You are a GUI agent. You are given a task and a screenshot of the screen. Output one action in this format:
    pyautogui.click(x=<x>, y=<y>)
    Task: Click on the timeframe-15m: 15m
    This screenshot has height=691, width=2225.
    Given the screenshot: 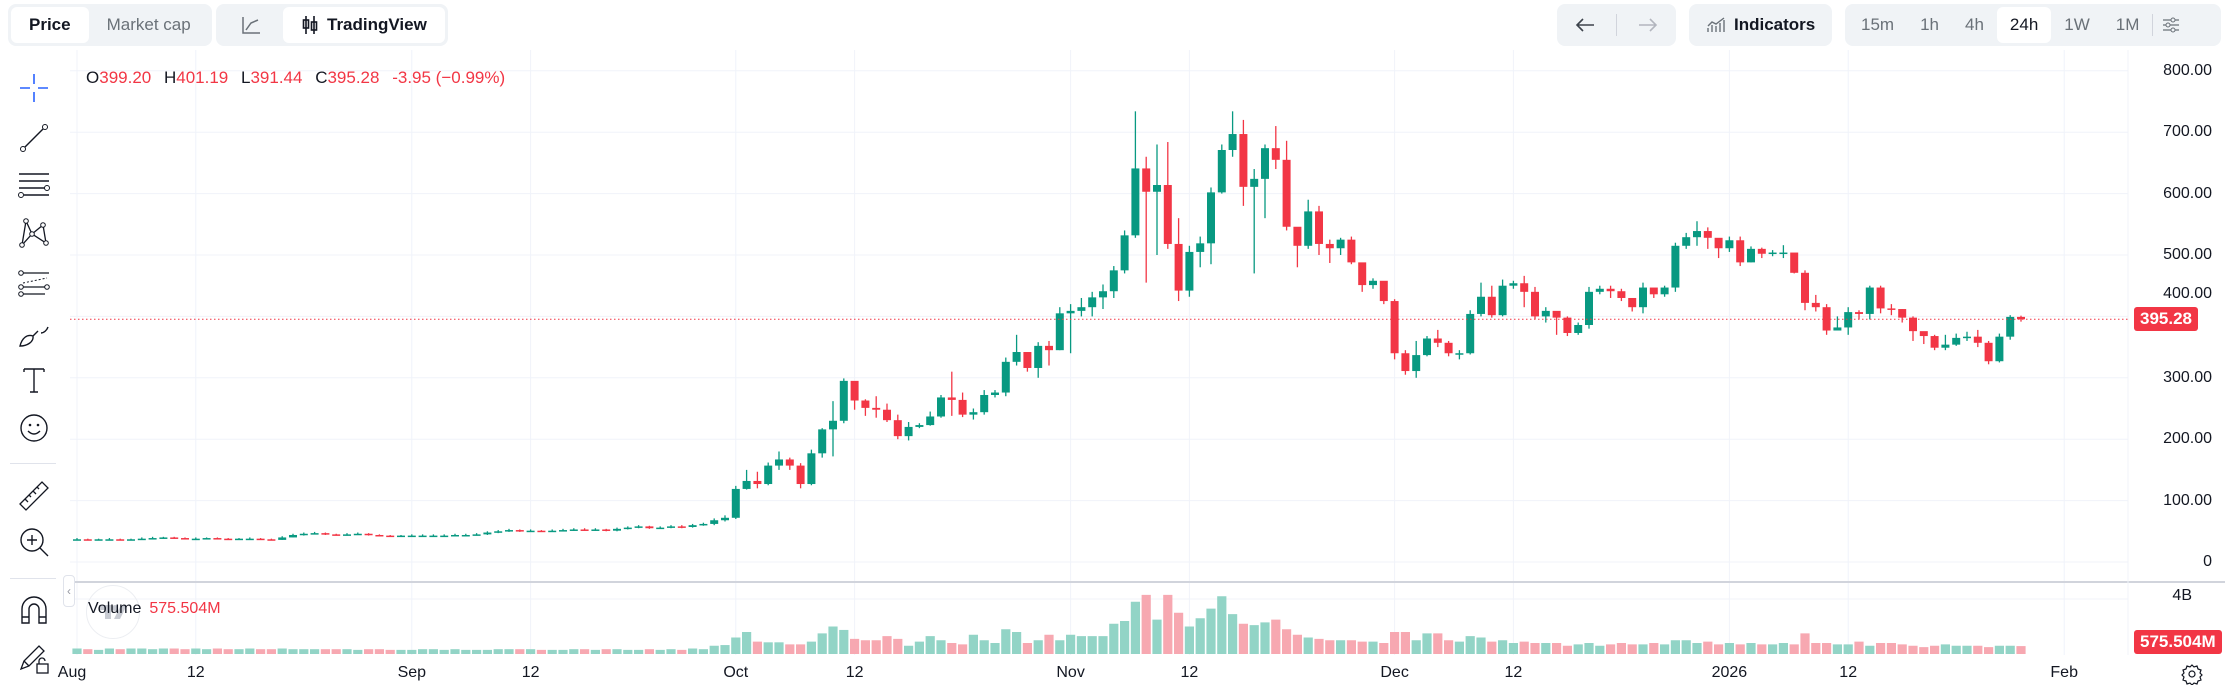 What is the action you would take?
    pyautogui.click(x=1878, y=24)
    